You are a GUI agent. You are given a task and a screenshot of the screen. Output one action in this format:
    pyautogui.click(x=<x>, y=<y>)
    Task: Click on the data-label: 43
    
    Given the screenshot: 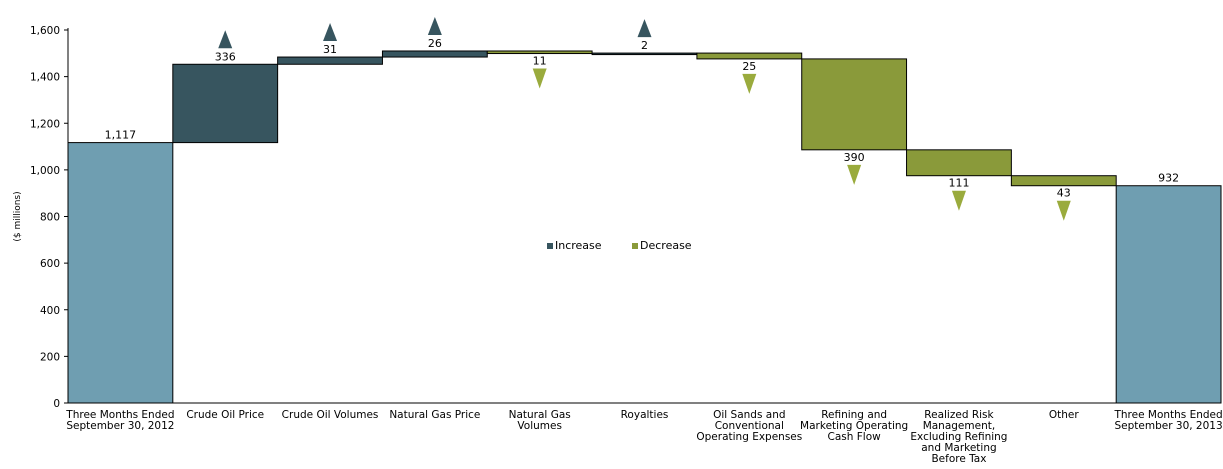 What is the action you would take?
    pyautogui.click(x=1064, y=193)
    